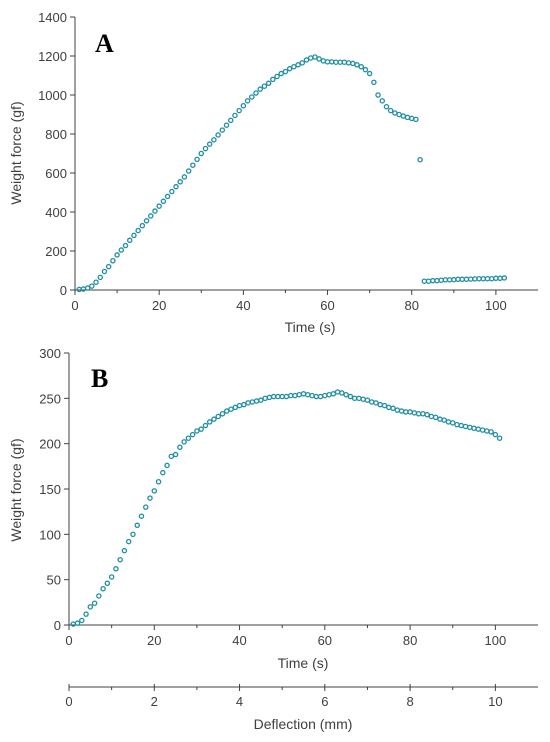 This screenshot has height=742, width=550. What do you see at coordinates (52, 95) in the screenshot?
I see `chart-a-y-tick-label: 1000` at bounding box center [52, 95].